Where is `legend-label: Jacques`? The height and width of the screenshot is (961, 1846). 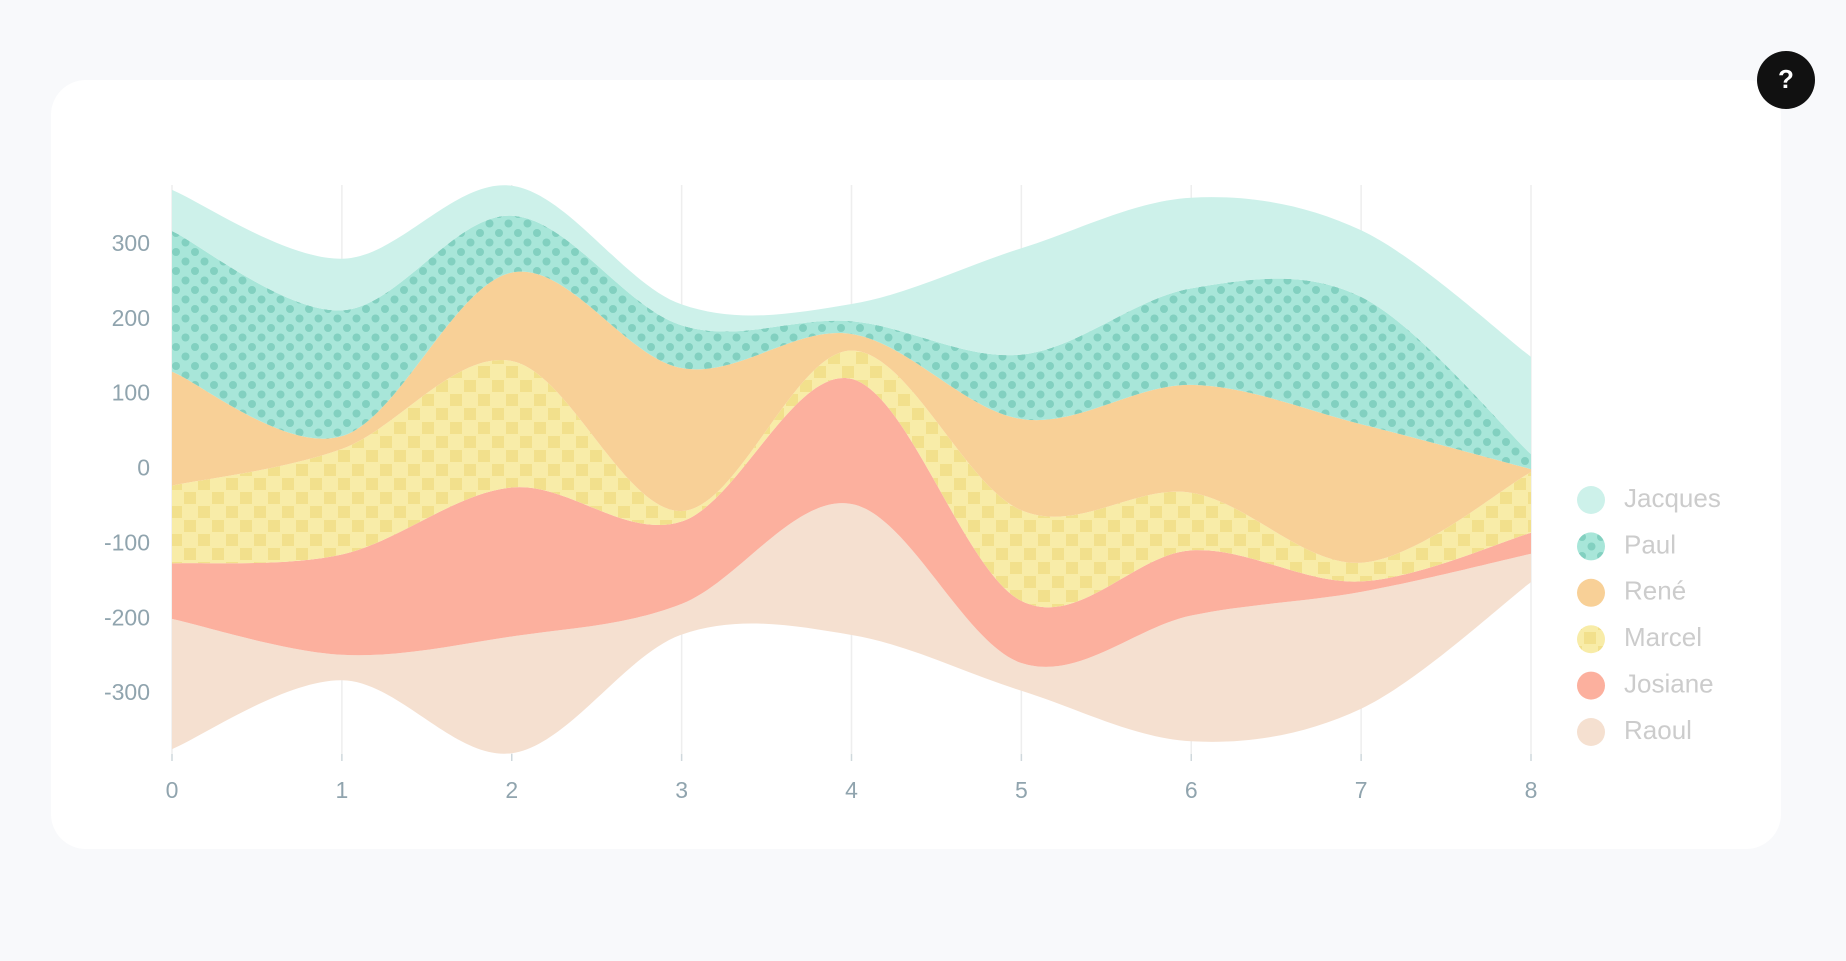 legend-label: Jacques is located at coordinates (1672, 498).